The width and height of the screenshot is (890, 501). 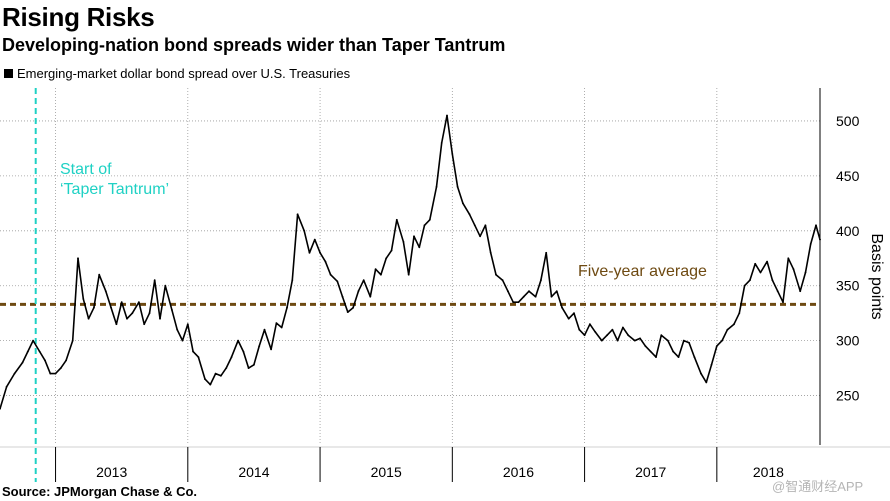 What do you see at coordinates (386, 472) in the screenshot?
I see `x-tick-label: 2015` at bounding box center [386, 472].